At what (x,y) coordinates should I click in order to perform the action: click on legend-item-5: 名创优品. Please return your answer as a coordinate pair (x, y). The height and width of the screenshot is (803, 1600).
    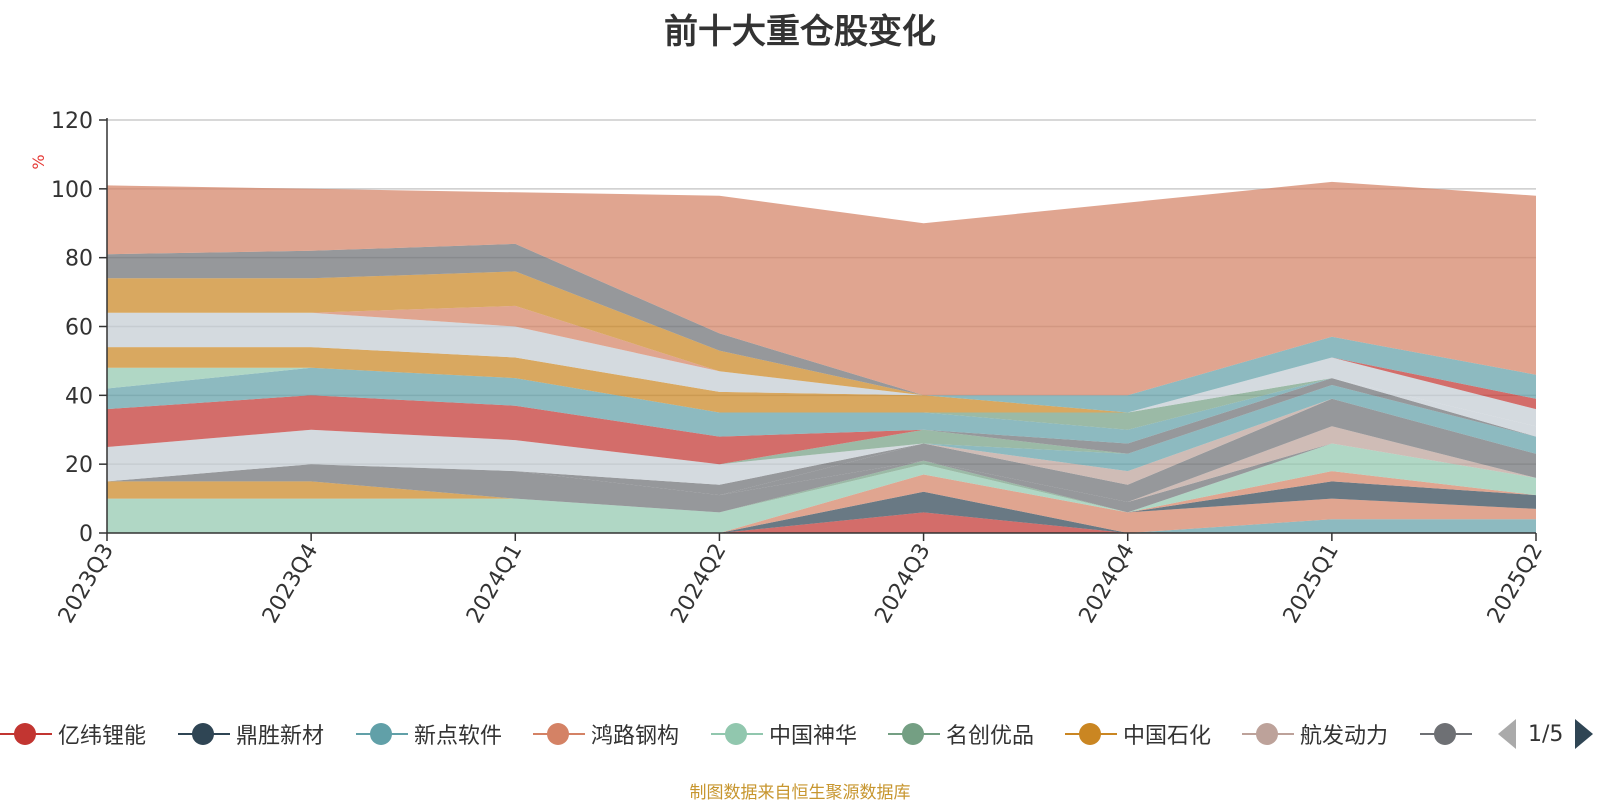
    Looking at the image, I should click on (961, 734).